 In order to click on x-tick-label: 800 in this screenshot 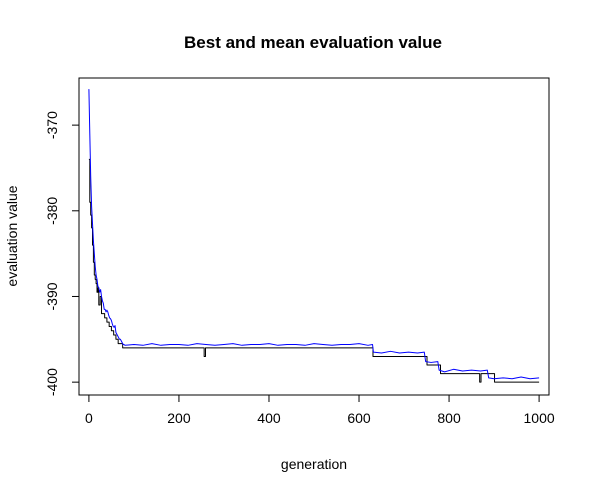, I will do `click(449, 418)`.